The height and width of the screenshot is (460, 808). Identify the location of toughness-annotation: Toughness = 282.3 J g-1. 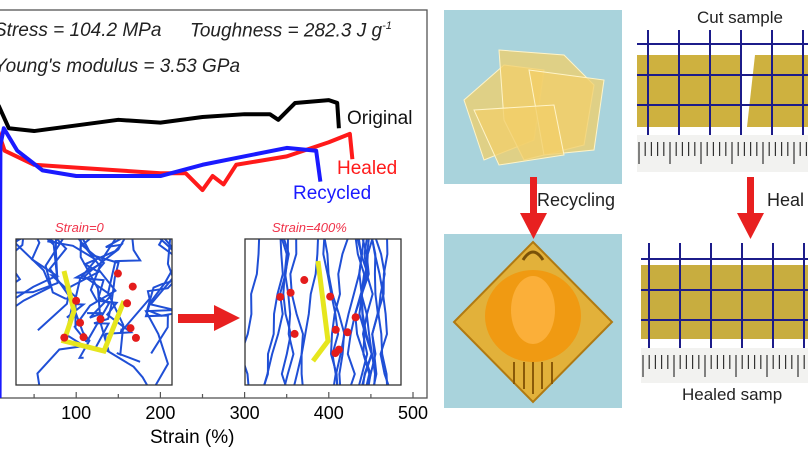
(291, 31).